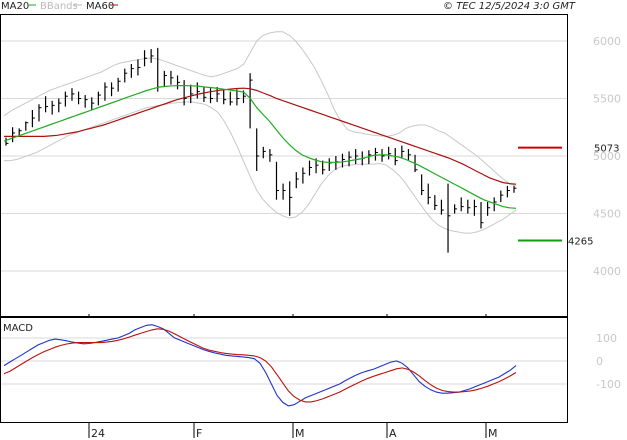 This screenshot has width=627, height=440. What do you see at coordinates (393, 433) in the screenshot?
I see `x-tick-label: A` at bounding box center [393, 433].